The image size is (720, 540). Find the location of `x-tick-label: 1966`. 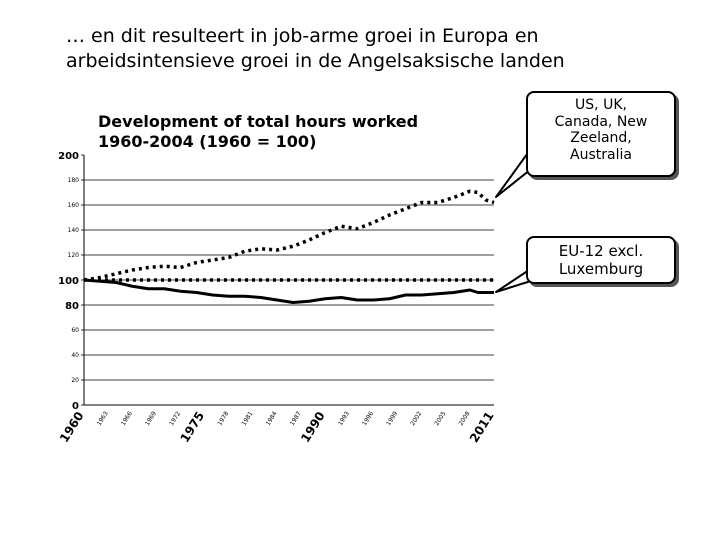

x-tick-label: 1966 is located at coordinates (127, 418).